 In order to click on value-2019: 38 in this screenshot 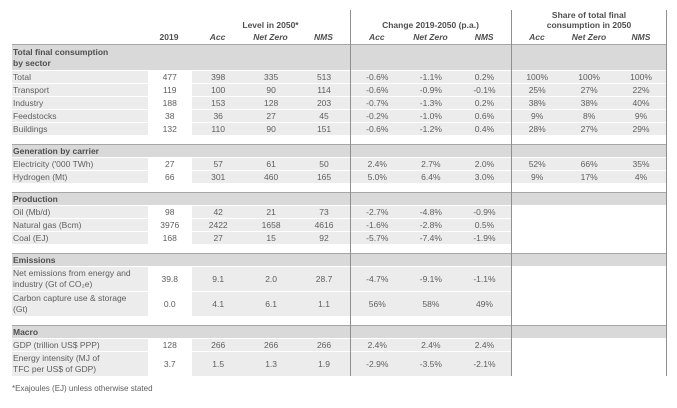, I will do `click(169, 116)`.